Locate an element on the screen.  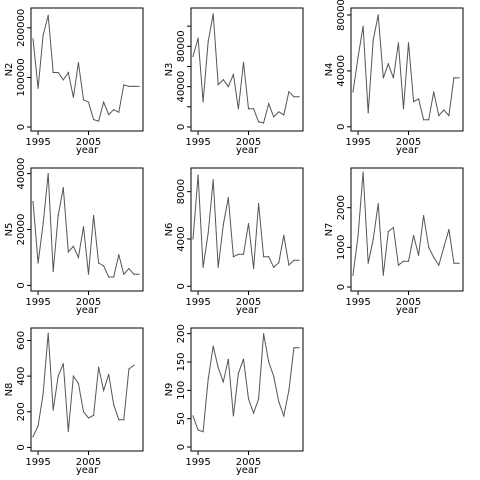
panel-n5: 1995 2005 0 20000 40000 year N5 is located at coordinates (74, 237).